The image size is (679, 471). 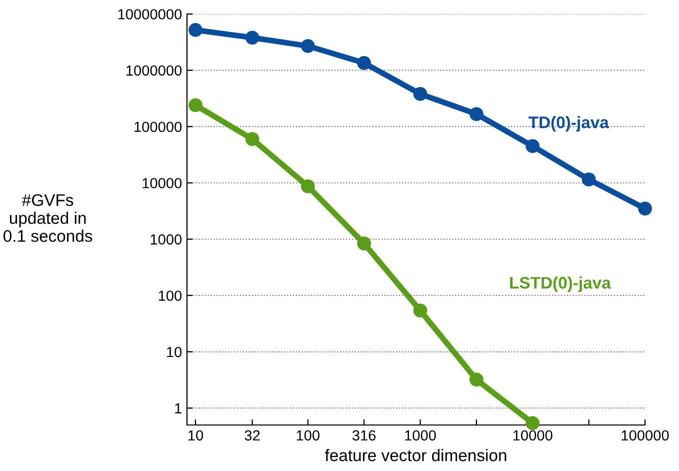 What do you see at coordinates (560, 284) in the screenshot?
I see `text: LSTD(0)-java` at bounding box center [560, 284].